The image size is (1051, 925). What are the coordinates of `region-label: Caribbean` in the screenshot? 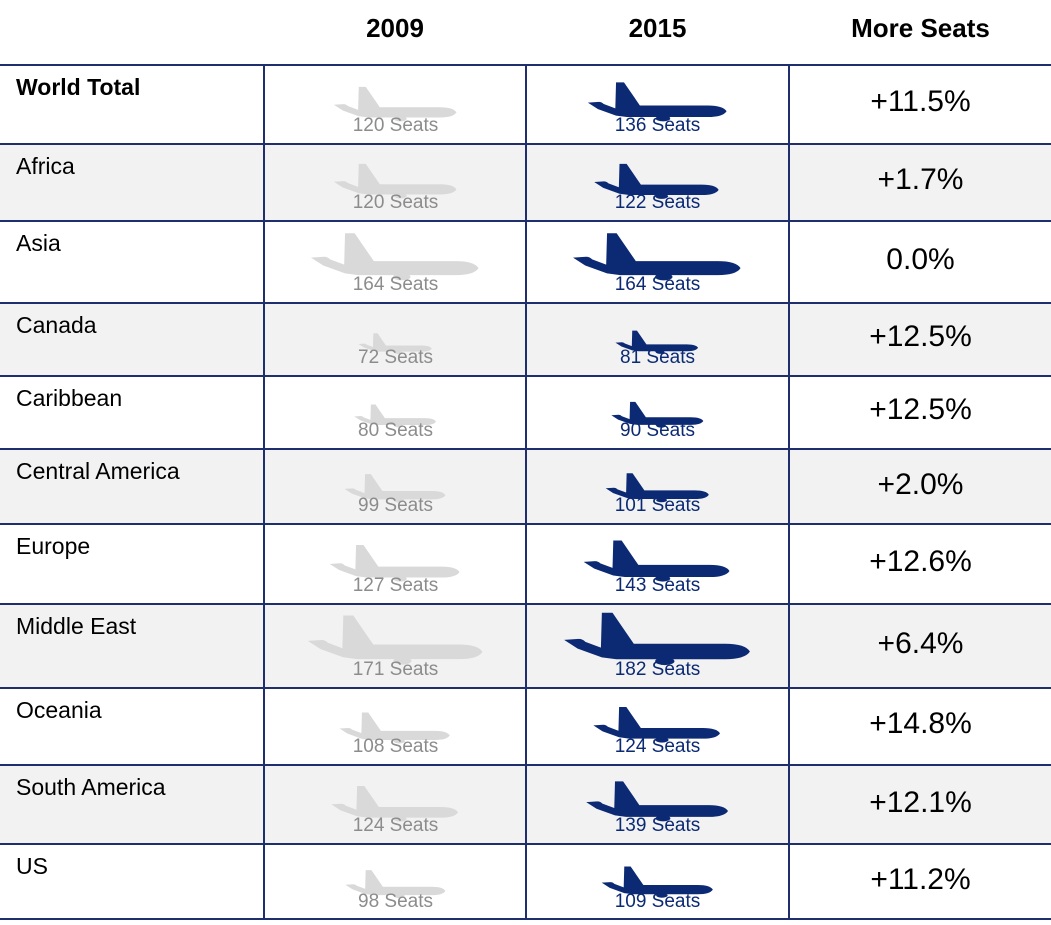 It's located at (69, 397).